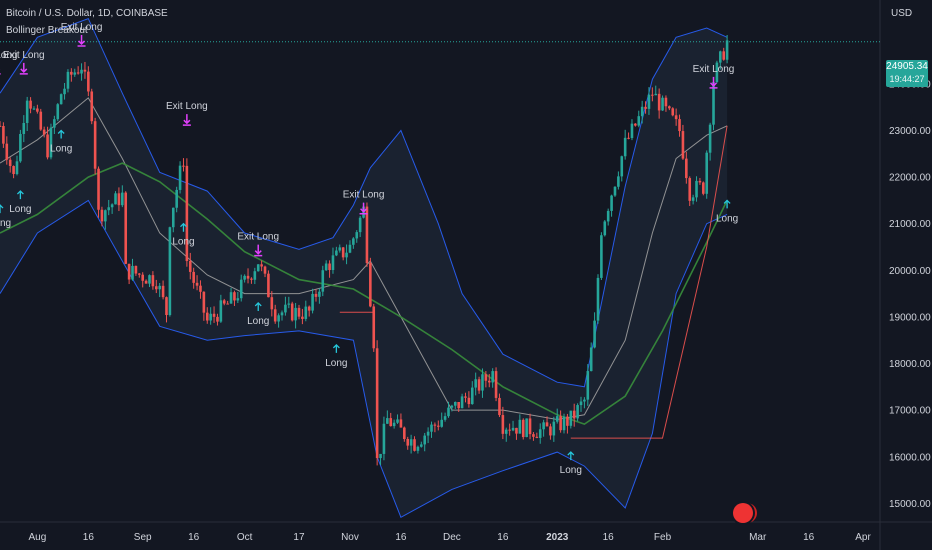  Describe the element at coordinates (910, 504) in the screenshot. I see `price-tick-label: 15000.00` at that location.